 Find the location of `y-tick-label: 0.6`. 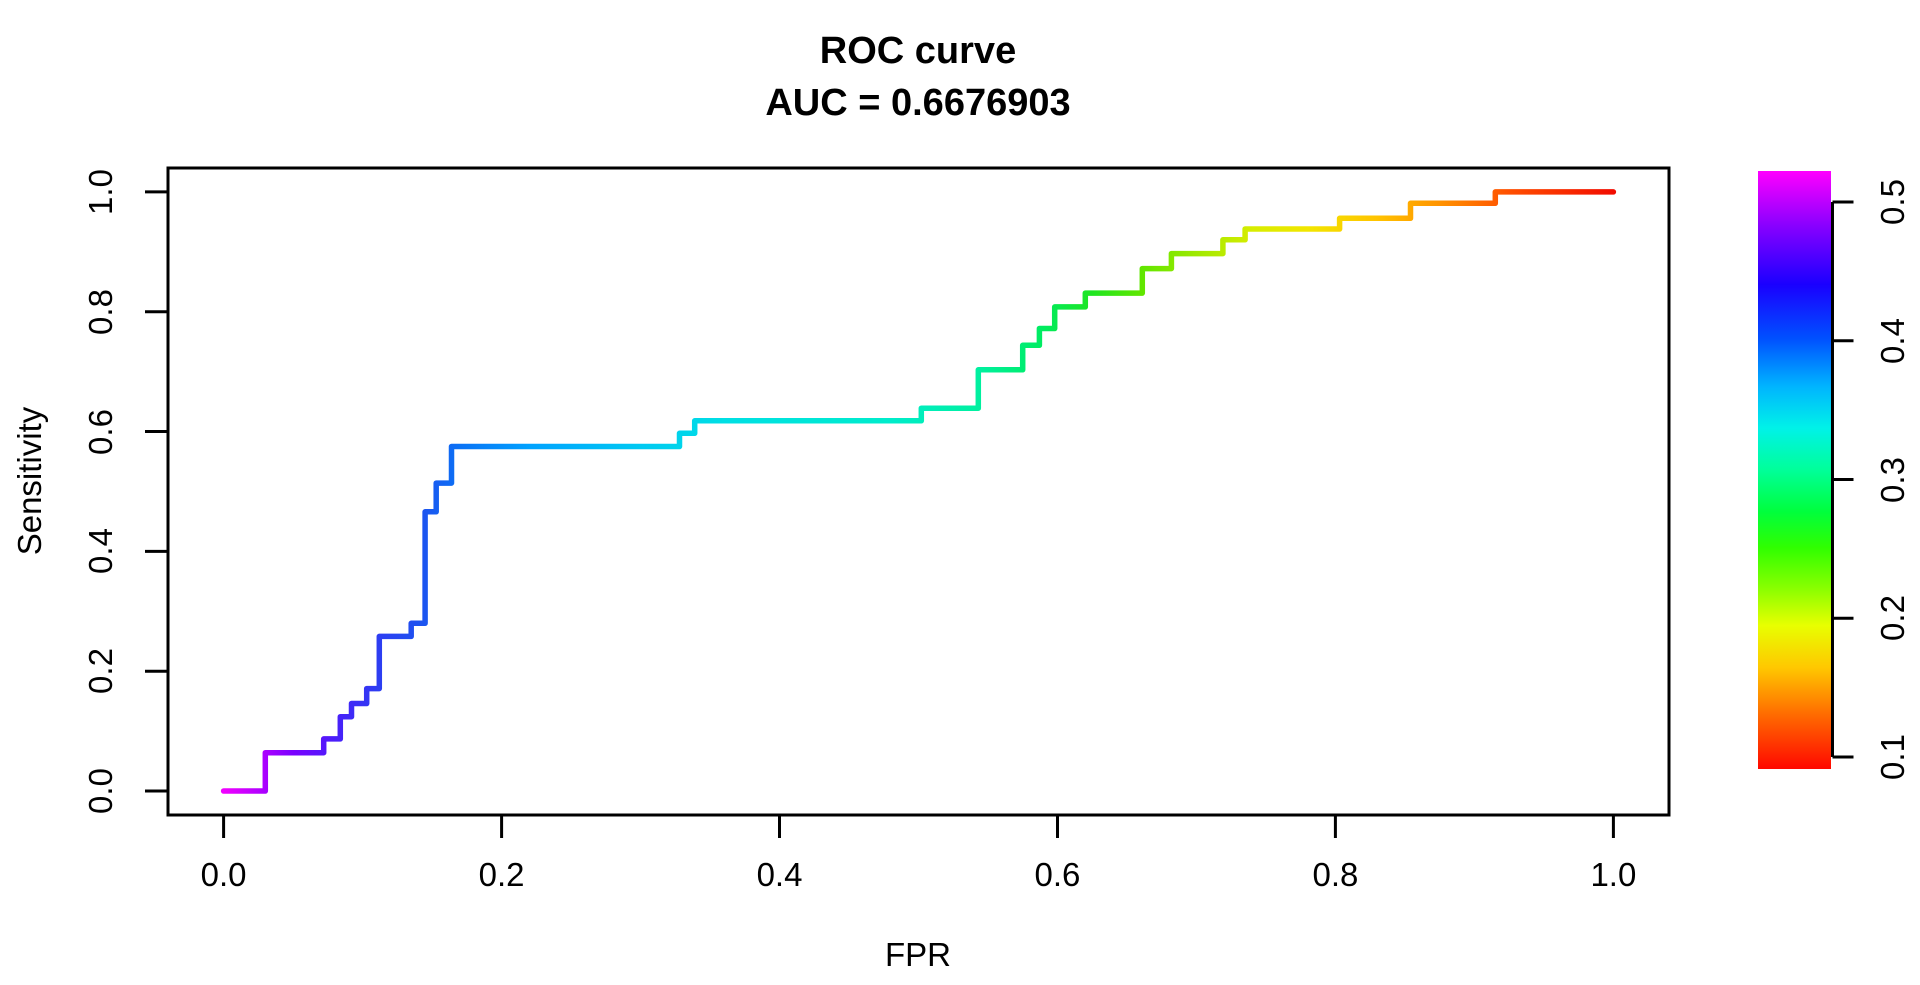

y-tick-label: 0.6 is located at coordinates (100, 431).